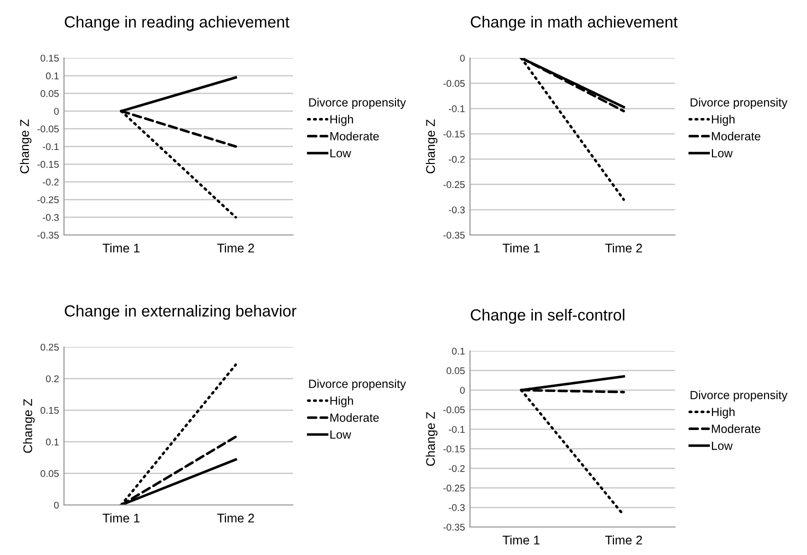 The width and height of the screenshot is (807, 555). What do you see at coordinates (52, 378) in the screenshot?
I see `y-tick-label: 0.2` at bounding box center [52, 378].